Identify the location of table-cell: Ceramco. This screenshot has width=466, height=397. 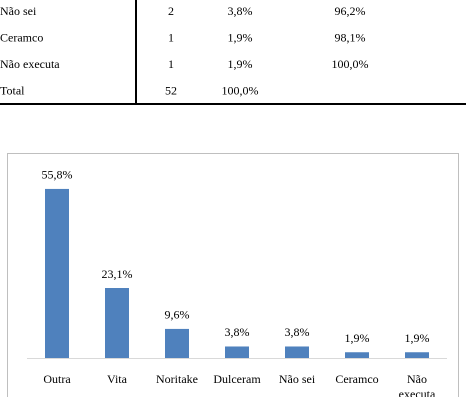
(21, 37).